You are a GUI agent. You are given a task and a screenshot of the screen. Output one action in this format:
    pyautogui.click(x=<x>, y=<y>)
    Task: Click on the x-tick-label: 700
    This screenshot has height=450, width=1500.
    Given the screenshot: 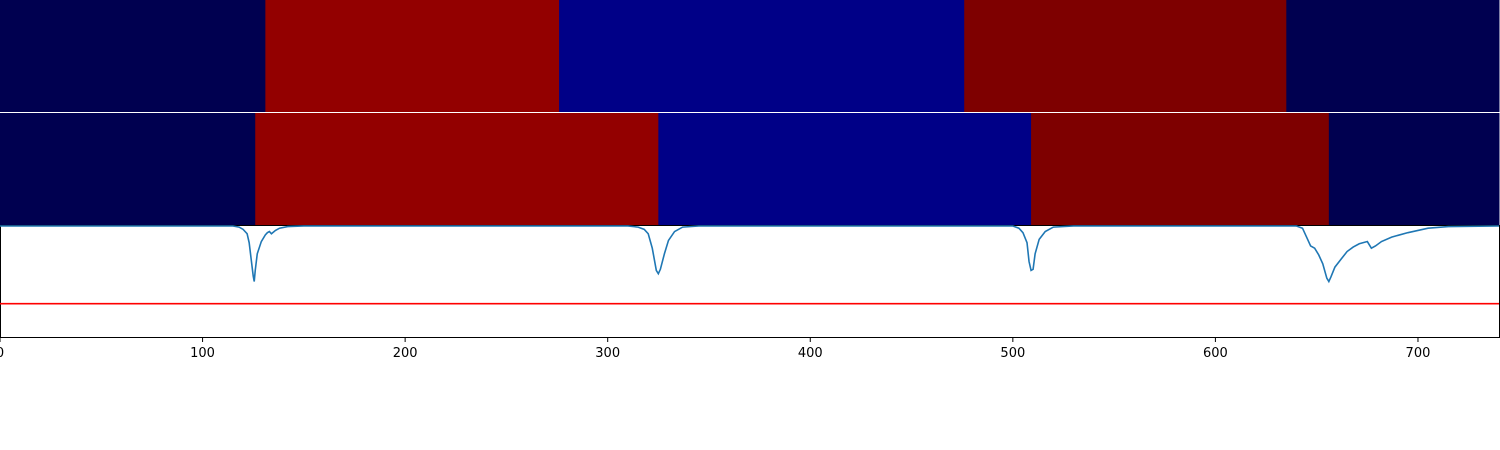 What is the action you would take?
    pyautogui.click(x=1418, y=353)
    